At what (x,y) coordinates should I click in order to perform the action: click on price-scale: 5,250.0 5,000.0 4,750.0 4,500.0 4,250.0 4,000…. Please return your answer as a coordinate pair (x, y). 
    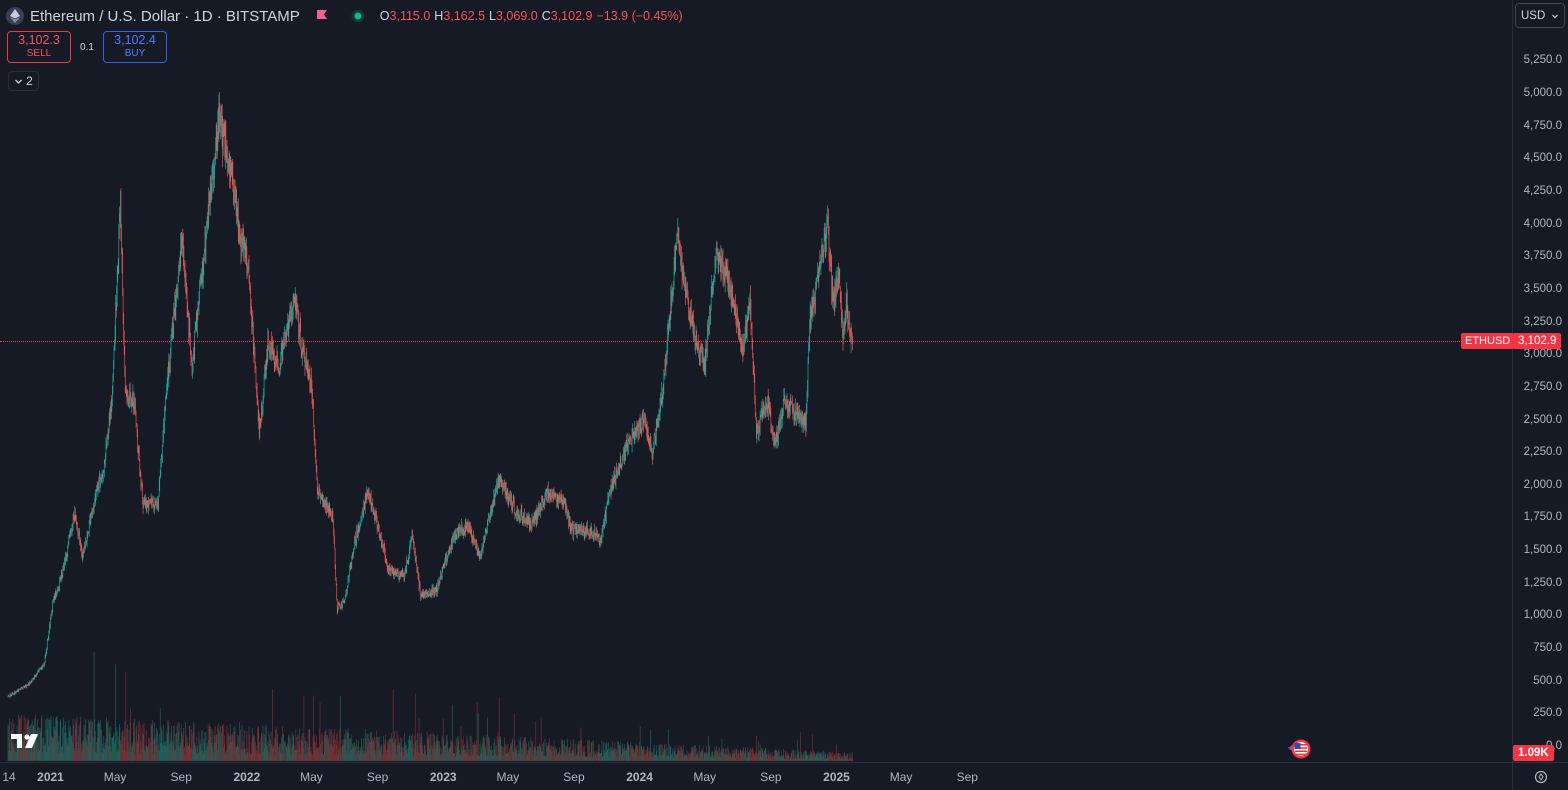
    Looking at the image, I should click on (1540, 381).